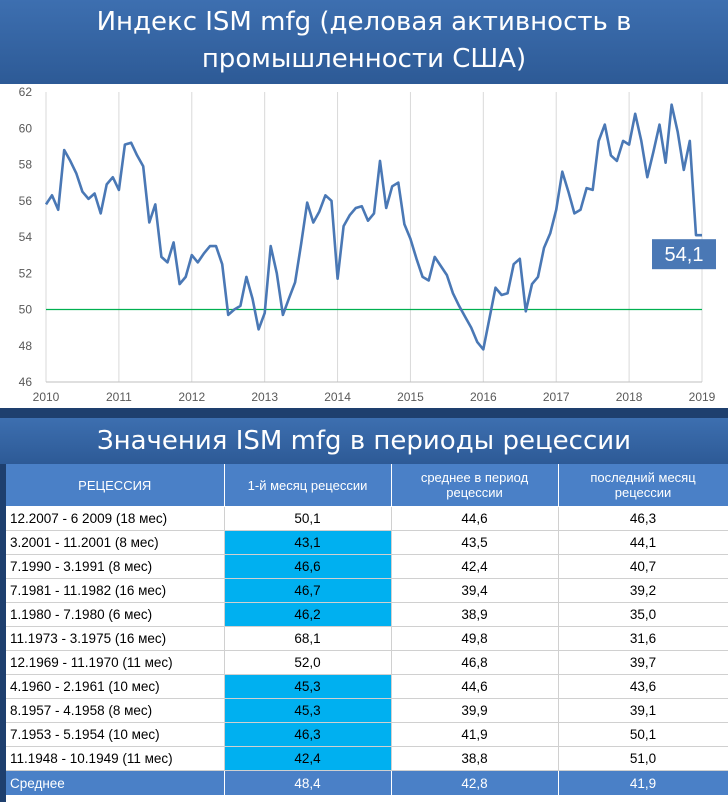 This screenshot has width=728, height=802. What do you see at coordinates (308, 662) in the screenshot?
I see `cell-first-month: 52,0` at bounding box center [308, 662].